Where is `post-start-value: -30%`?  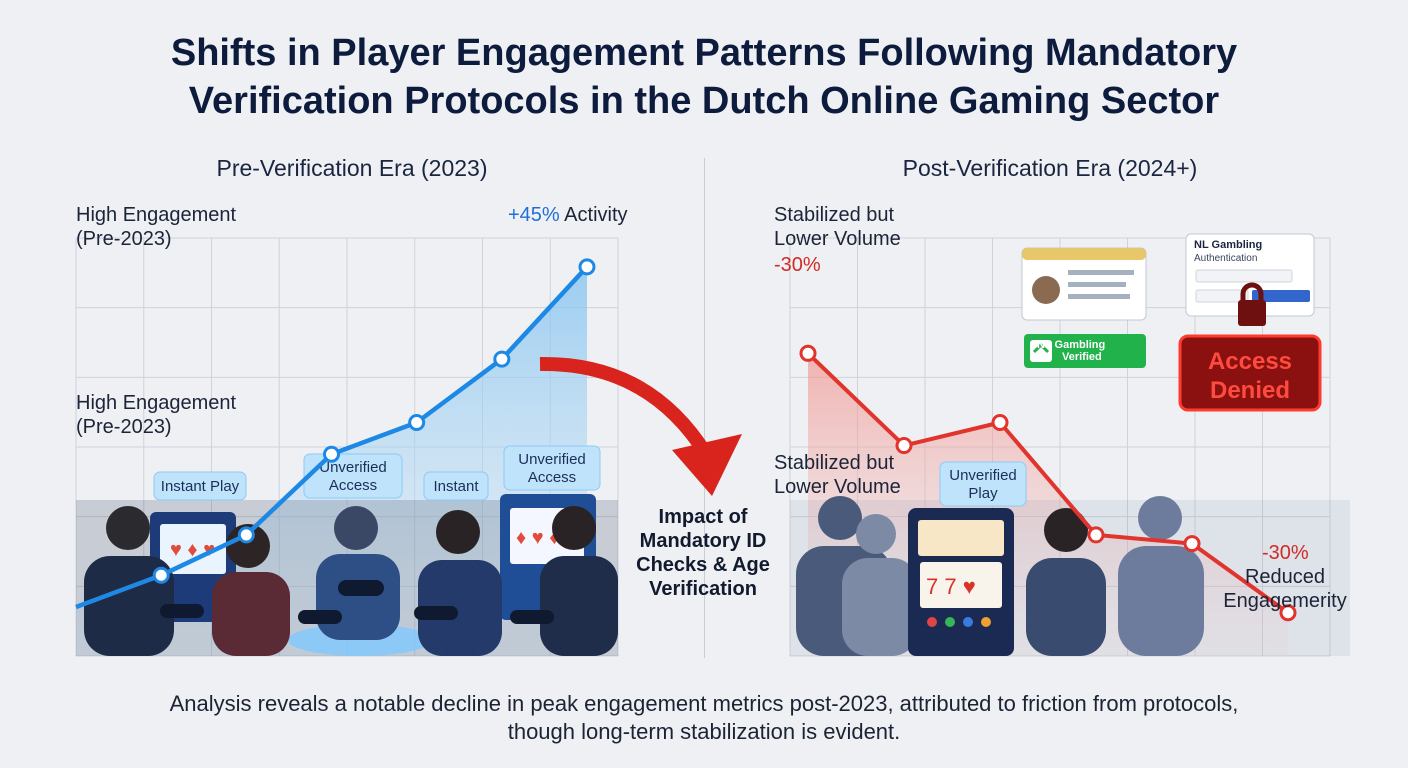 post-start-value: -30% is located at coordinates (797, 265).